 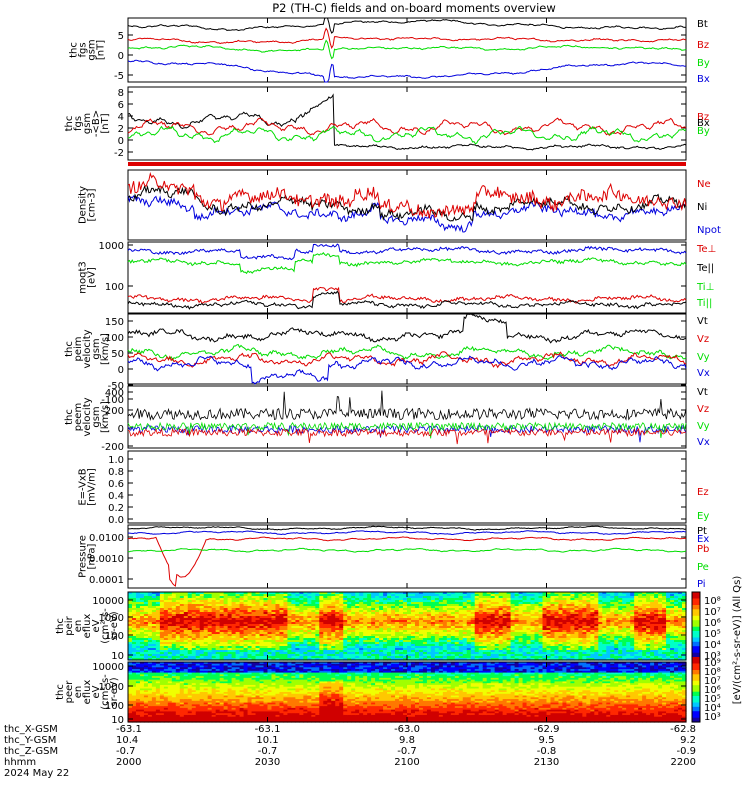 I want to click on legend-ez: Ez, so click(x=703, y=492).